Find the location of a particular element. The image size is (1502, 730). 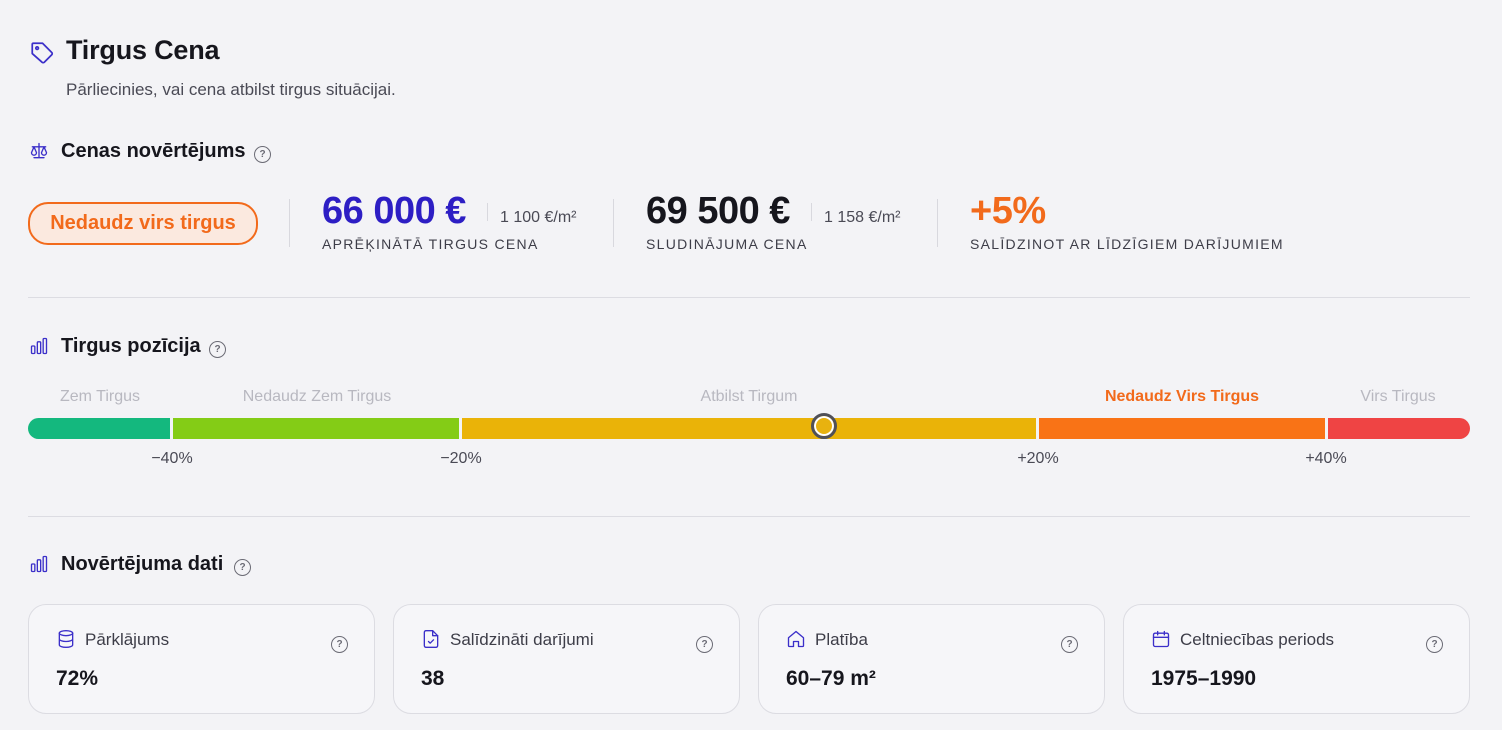

listing-price-per-m2: 1 158 €/m² is located at coordinates (862, 217).